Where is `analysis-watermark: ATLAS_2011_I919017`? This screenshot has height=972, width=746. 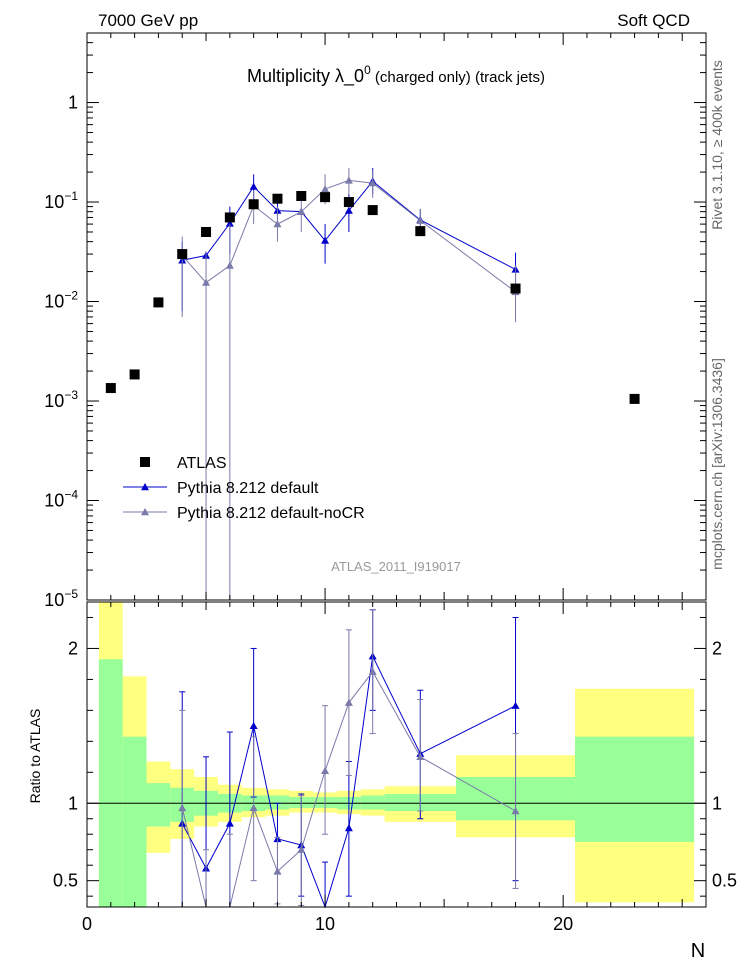 analysis-watermark: ATLAS_2011_I919017 is located at coordinates (396, 566).